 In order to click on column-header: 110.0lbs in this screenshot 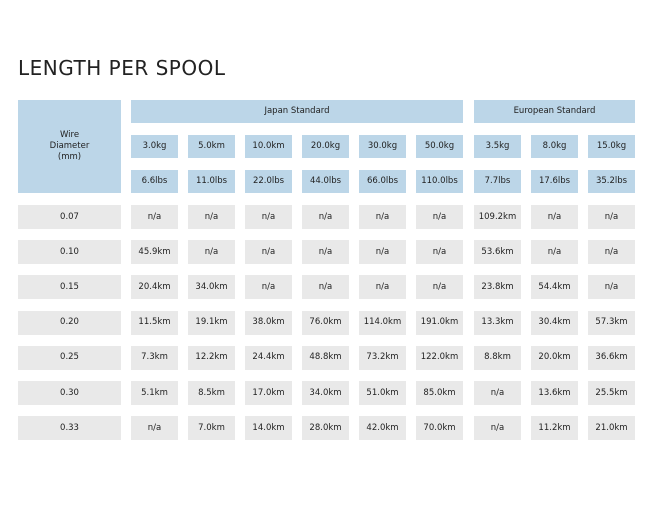, I will do `click(439, 181)`.